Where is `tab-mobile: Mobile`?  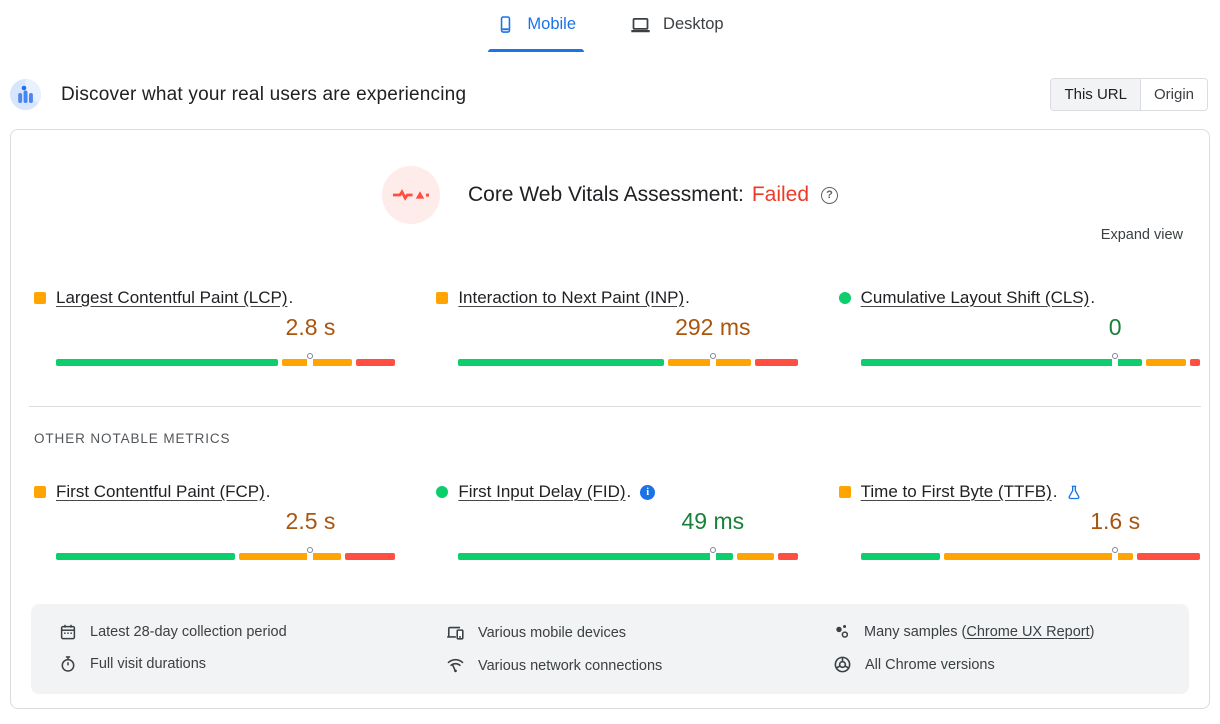 tab-mobile: Mobile is located at coordinates (536, 29).